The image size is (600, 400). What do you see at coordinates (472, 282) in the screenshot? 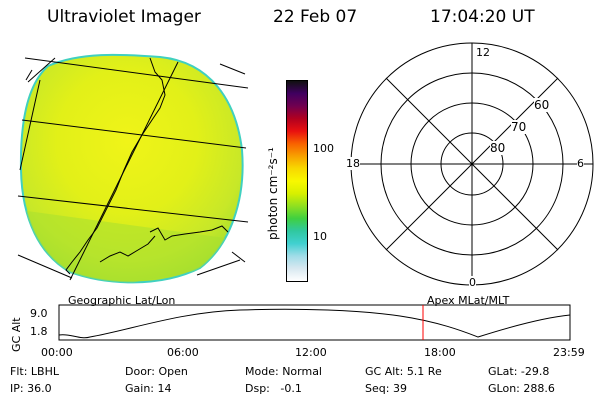
I see `polar-label-0: 0` at bounding box center [472, 282].